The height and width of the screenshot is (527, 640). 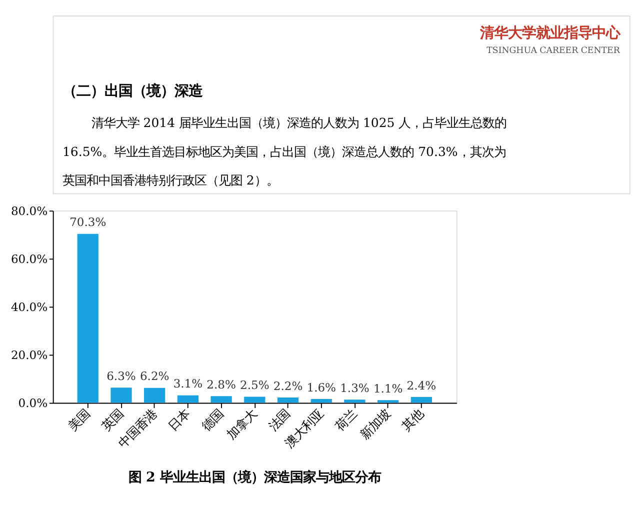 I want to click on text: 16.5%。毕业生首选目标地区为美国，占出国（境）深造总人数的 70.3%，其次为, so click(x=284, y=151).